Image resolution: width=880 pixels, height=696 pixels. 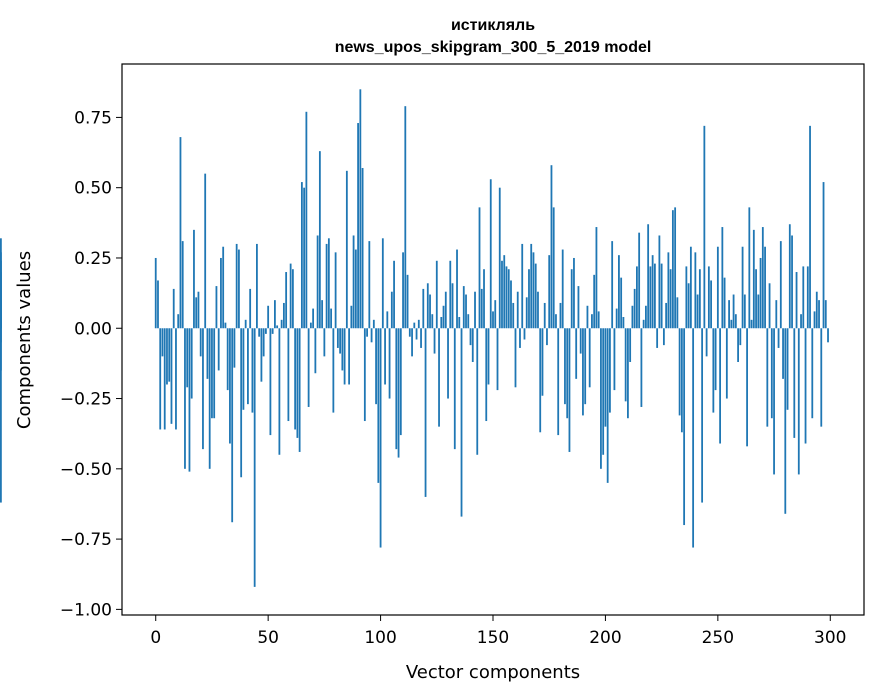 I want to click on chart-title-line2: news_upos_skipgram_300_5_2019 model, so click(x=493, y=47).